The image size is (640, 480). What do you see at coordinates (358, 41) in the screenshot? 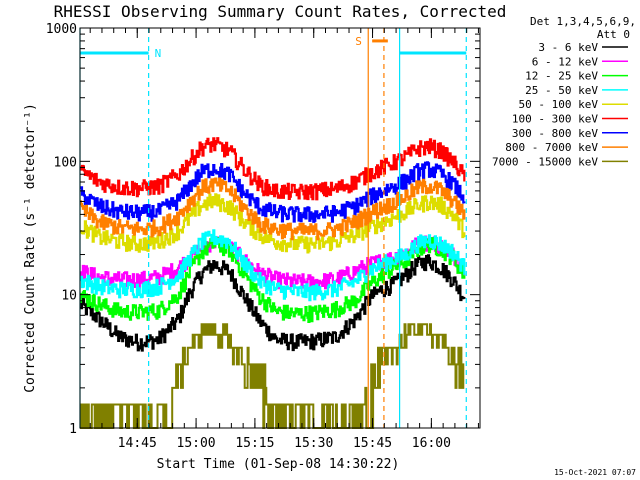
I see `saa-annotation-label: S` at bounding box center [358, 41].